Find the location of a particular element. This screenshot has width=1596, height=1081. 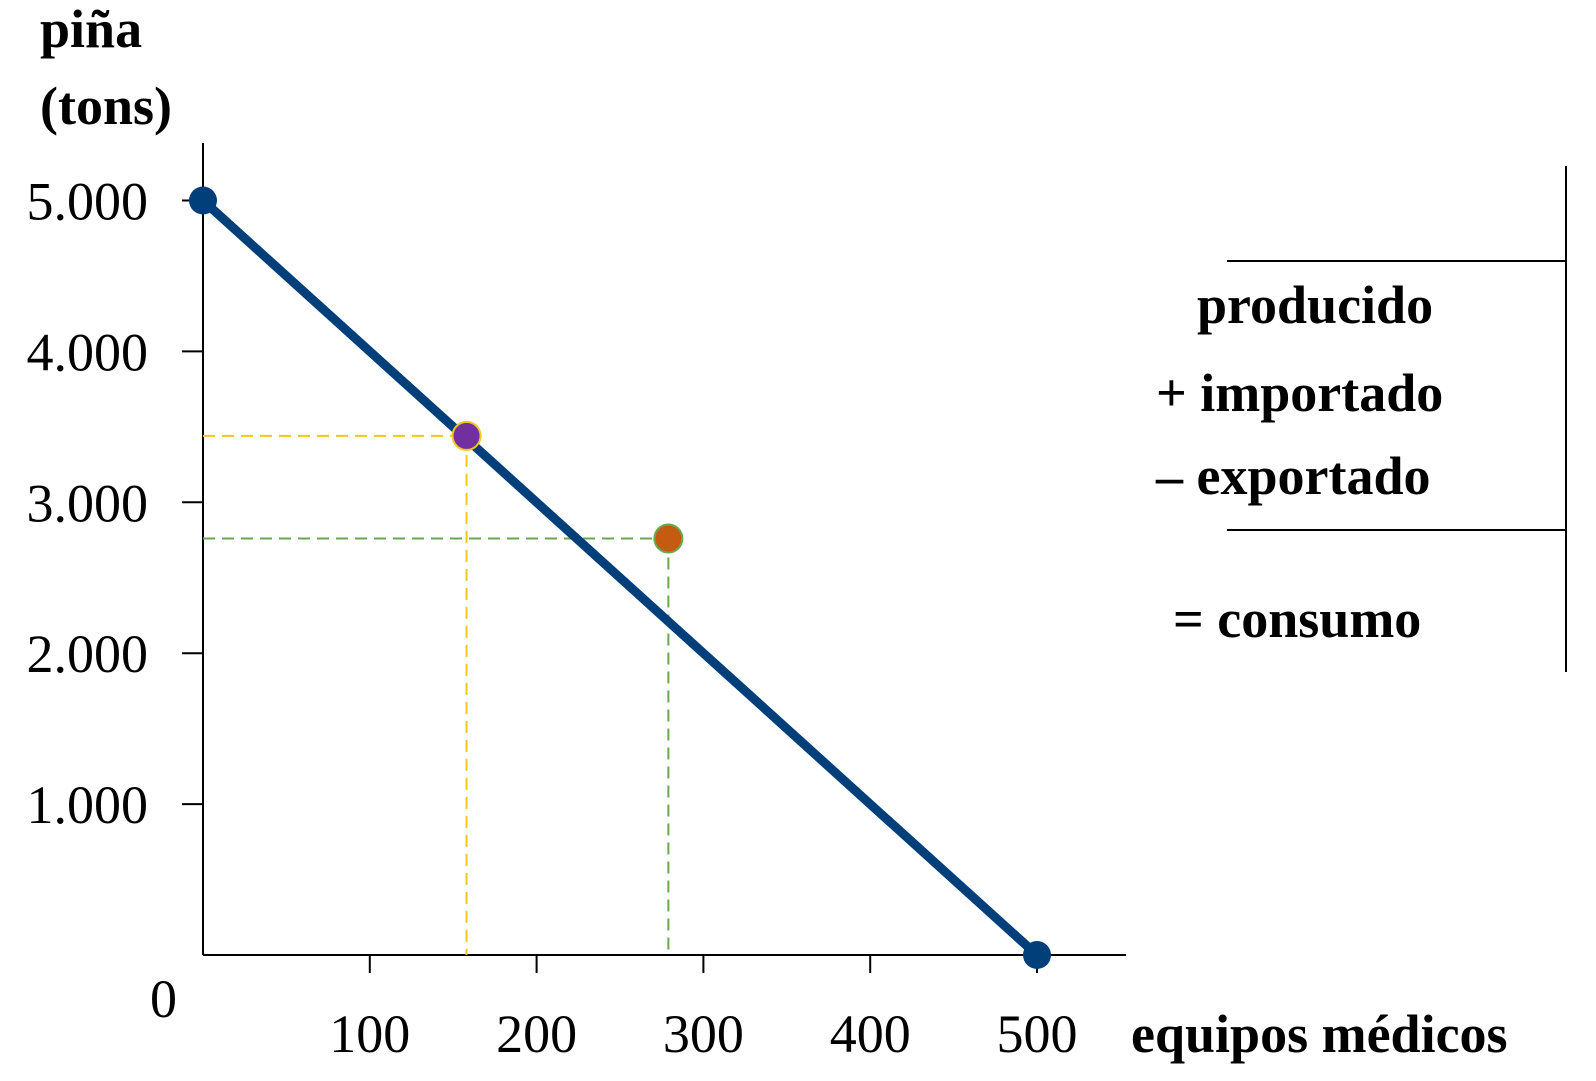

y-axis-title-line-2: (tons) is located at coordinates (106, 106).